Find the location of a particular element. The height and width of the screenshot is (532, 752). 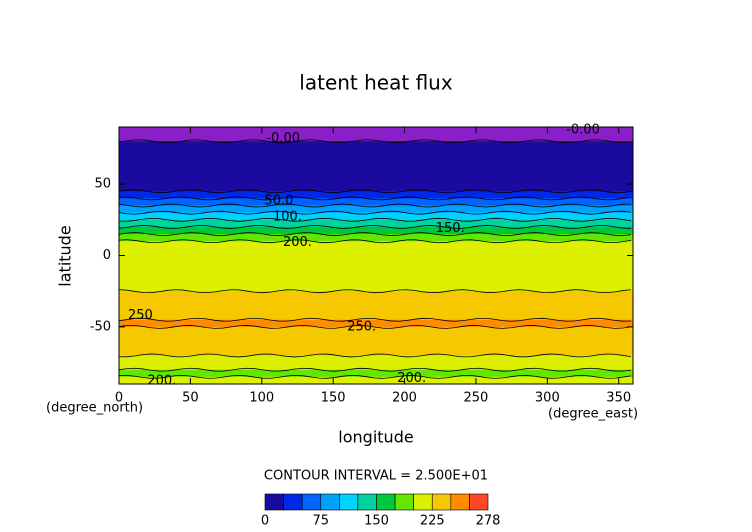

y-axis-label: latitude is located at coordinates (65, 255).